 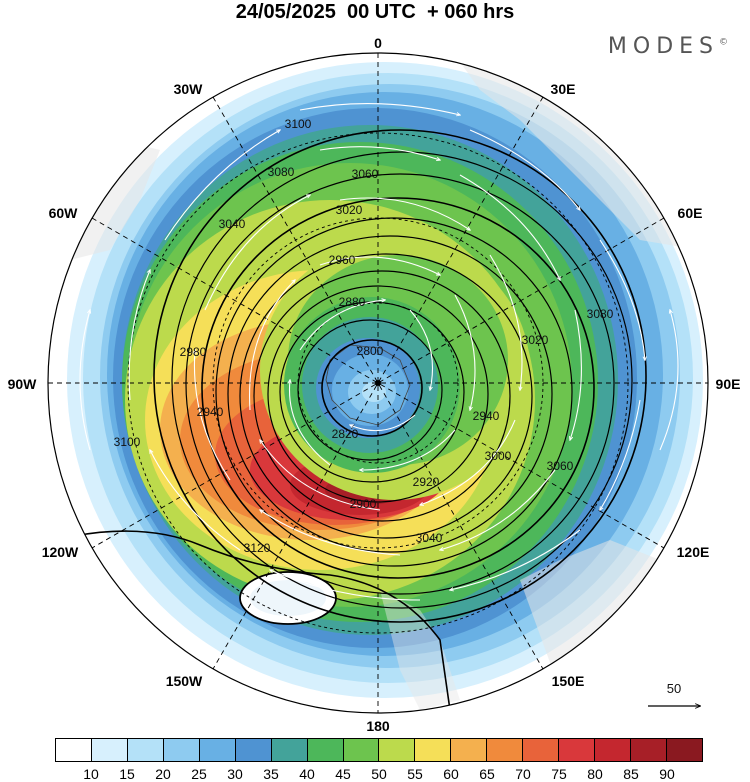 What do you see at coordinates (690, 213) in the screenshot?
I see `lon-label-60e: 60E` at bounding box center [690, 213].